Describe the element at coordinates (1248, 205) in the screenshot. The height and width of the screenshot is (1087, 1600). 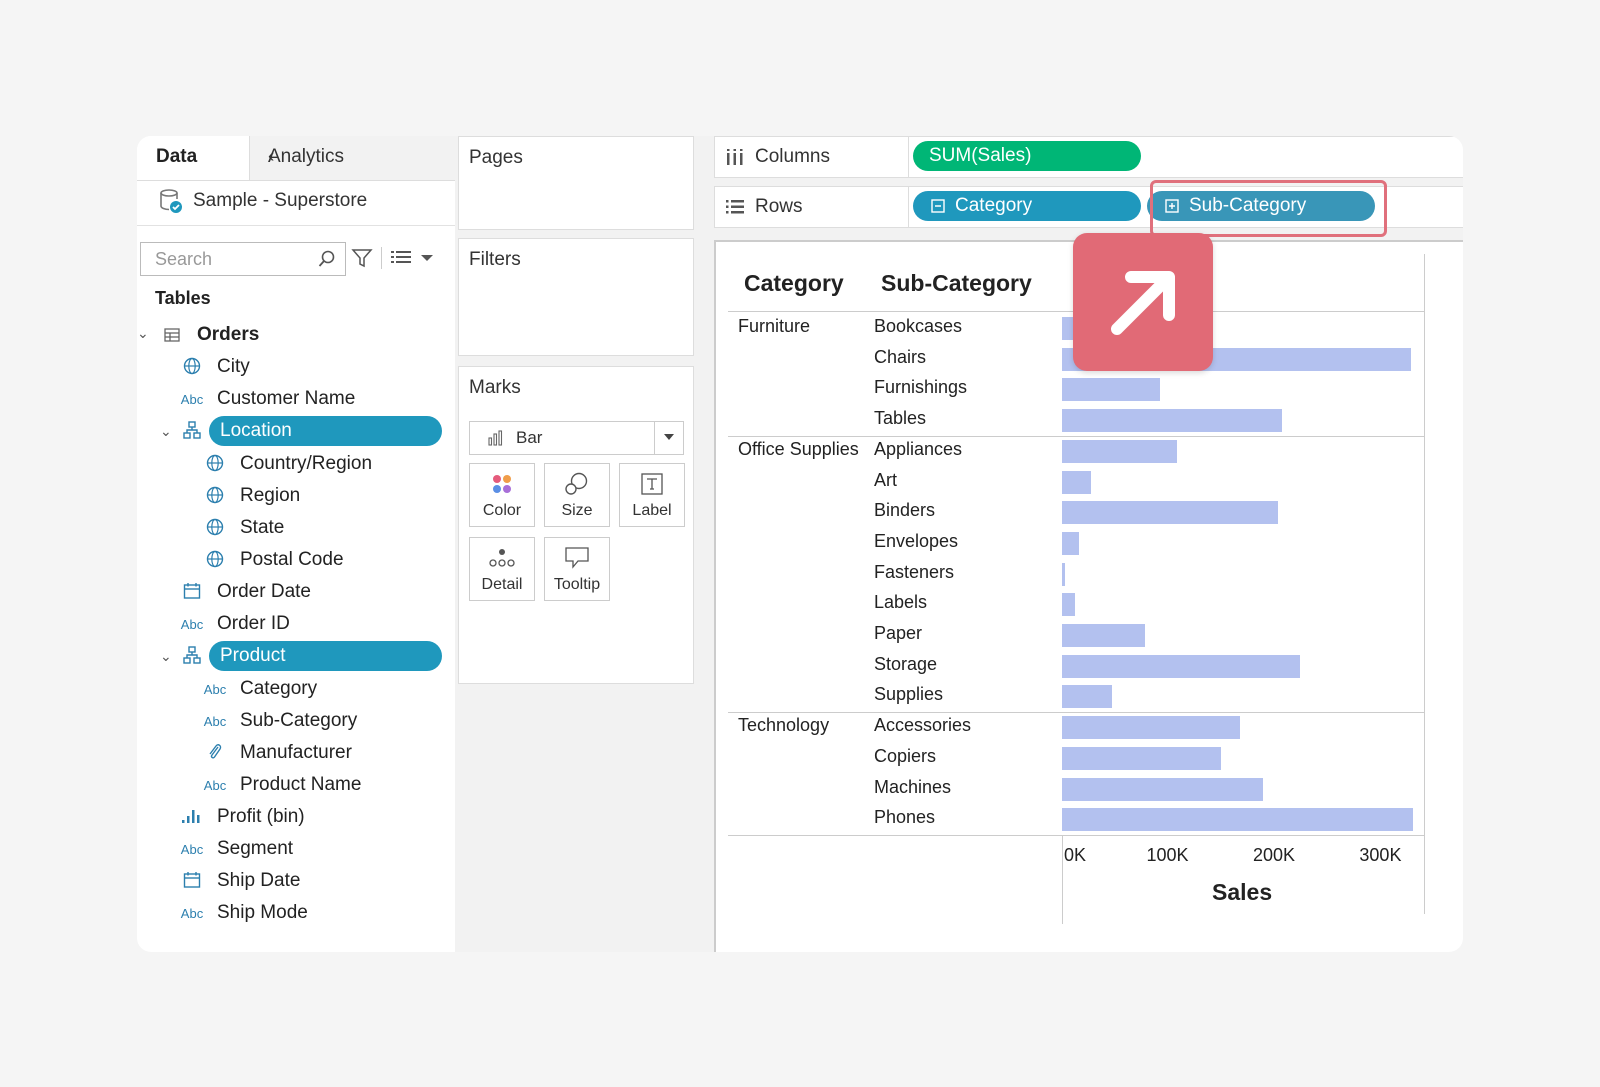
I see `pill-label: Sub-Category` at that location.